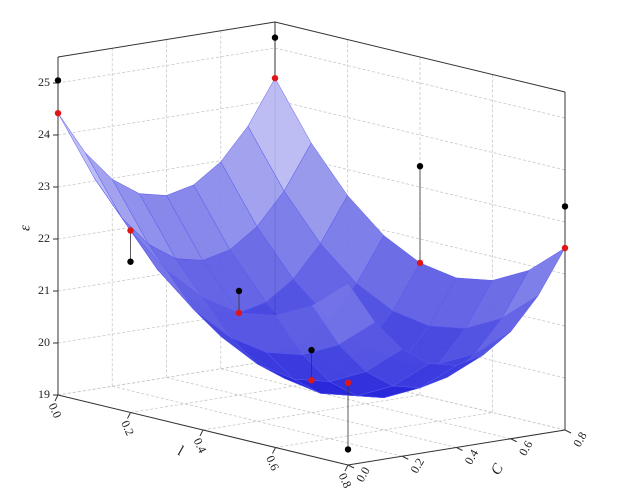 The width and height of the screenshot is (626, 500). What do you see at coordinates (44, 342) in the screenshot?
I see `z-tick-label: 20` at bounding box center [44, 342].